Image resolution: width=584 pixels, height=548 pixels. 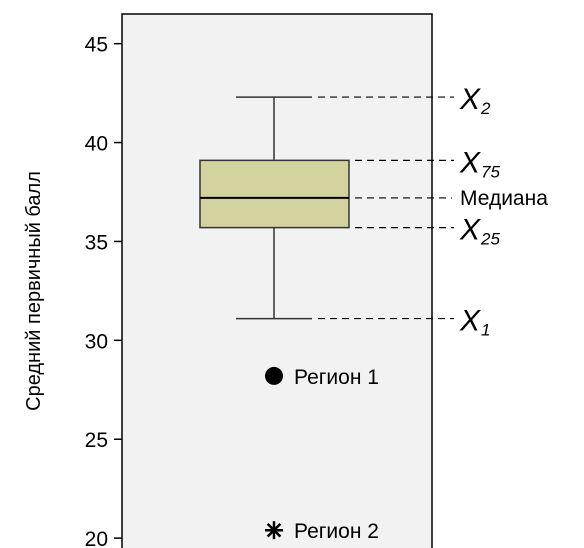 I want to click on annotation-label-whisker_low: X, so click(x=470, y=321).